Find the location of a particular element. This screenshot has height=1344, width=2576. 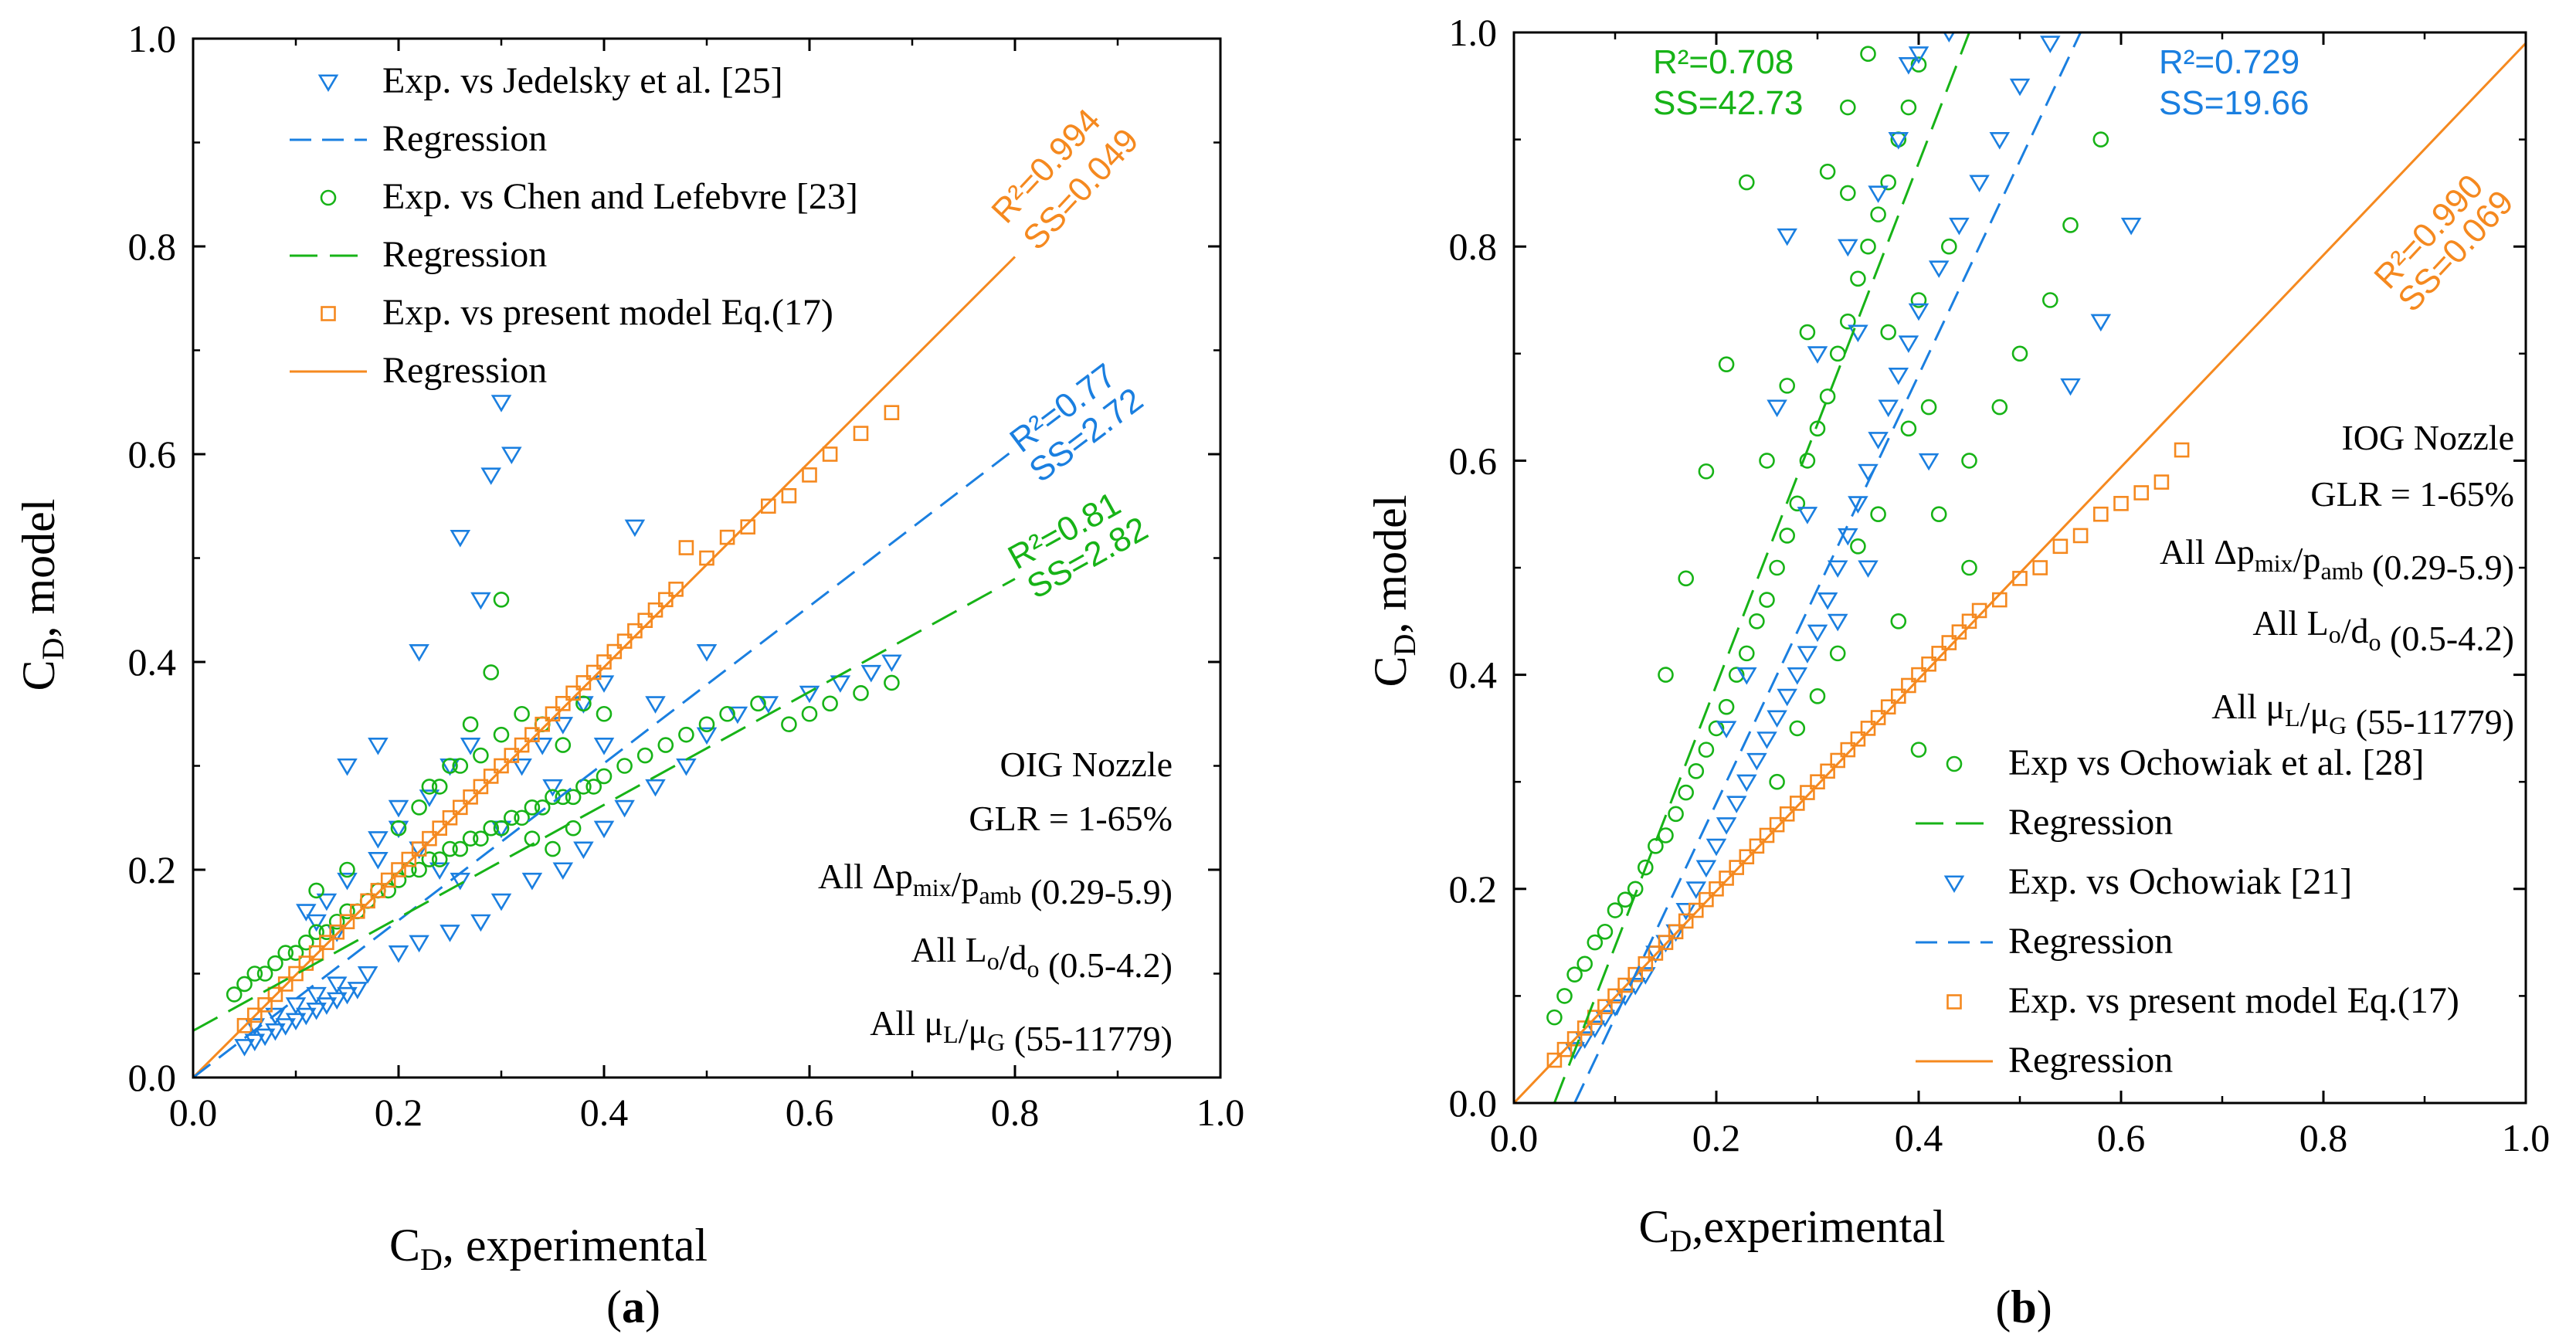

y-tick-label: 0.4 is located at coordinates (1473, 675).